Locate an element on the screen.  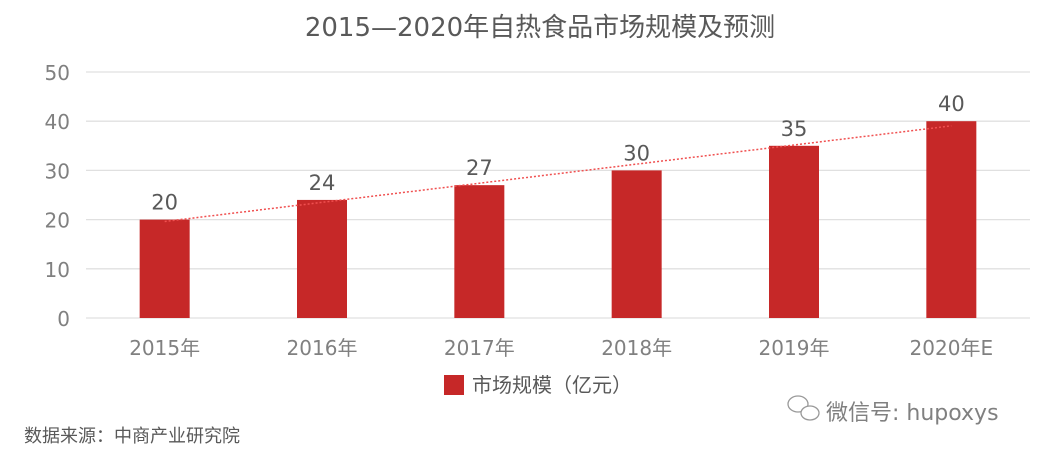
watermark: 微信号: hupoxys is located at coordinates (912, 413).